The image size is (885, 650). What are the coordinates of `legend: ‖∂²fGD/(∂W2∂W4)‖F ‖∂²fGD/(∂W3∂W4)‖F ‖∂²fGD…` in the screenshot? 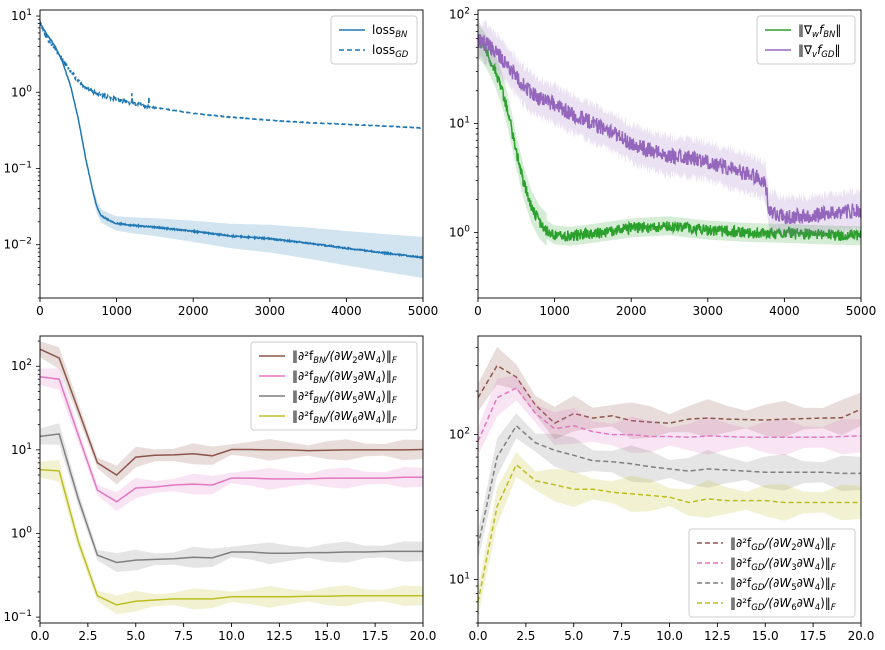 It's located at (772, 573).